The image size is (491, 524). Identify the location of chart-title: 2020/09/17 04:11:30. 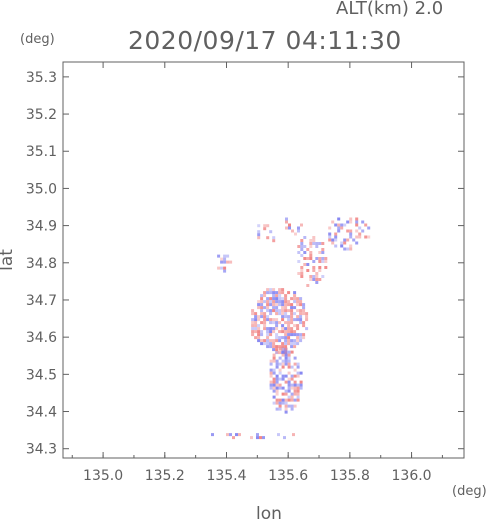
(265, 40).